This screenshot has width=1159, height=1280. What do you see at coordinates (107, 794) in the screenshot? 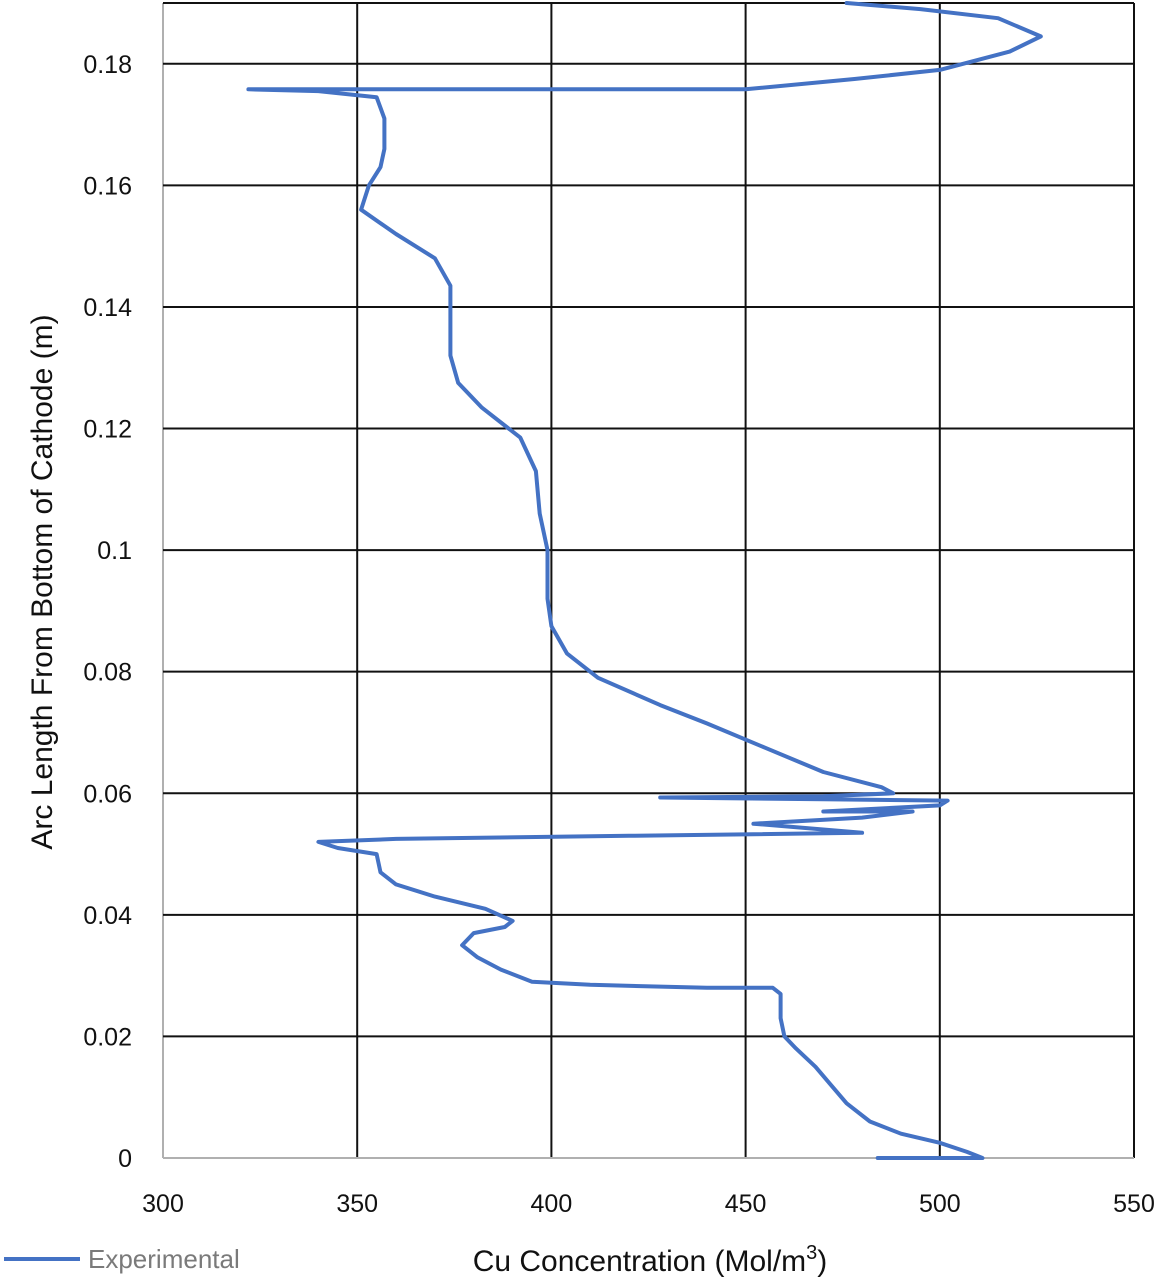
I see `y-tick-label: 0.06` at bounding box center [107, 794].